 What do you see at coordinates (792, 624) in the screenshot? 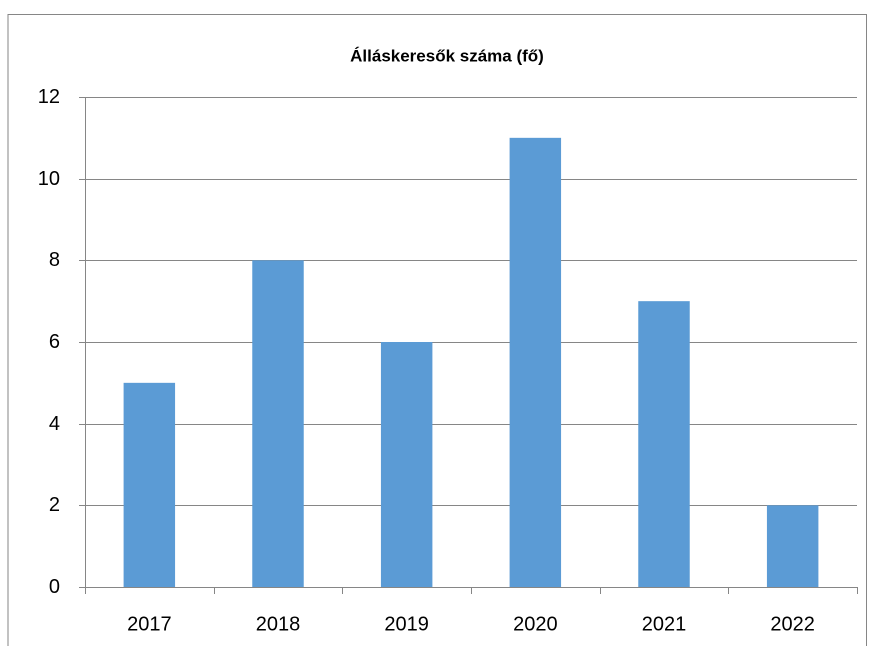
I see `x-tick-label: 2022` at bounding box center [792, 624].